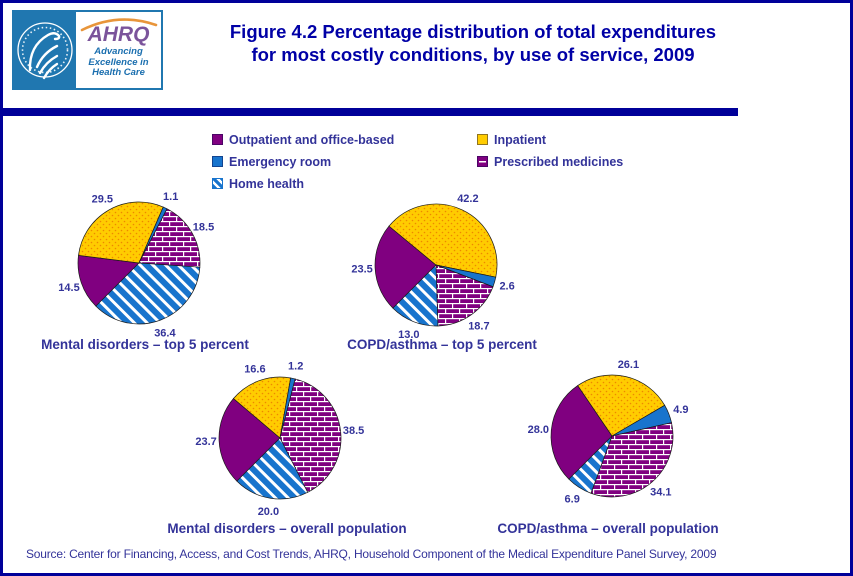 The height and width of the screenshot is (576, 853). Describe the element at coordinates (680, 410) in the screenshot. I see `pie-value-label: 4.9` at that location.